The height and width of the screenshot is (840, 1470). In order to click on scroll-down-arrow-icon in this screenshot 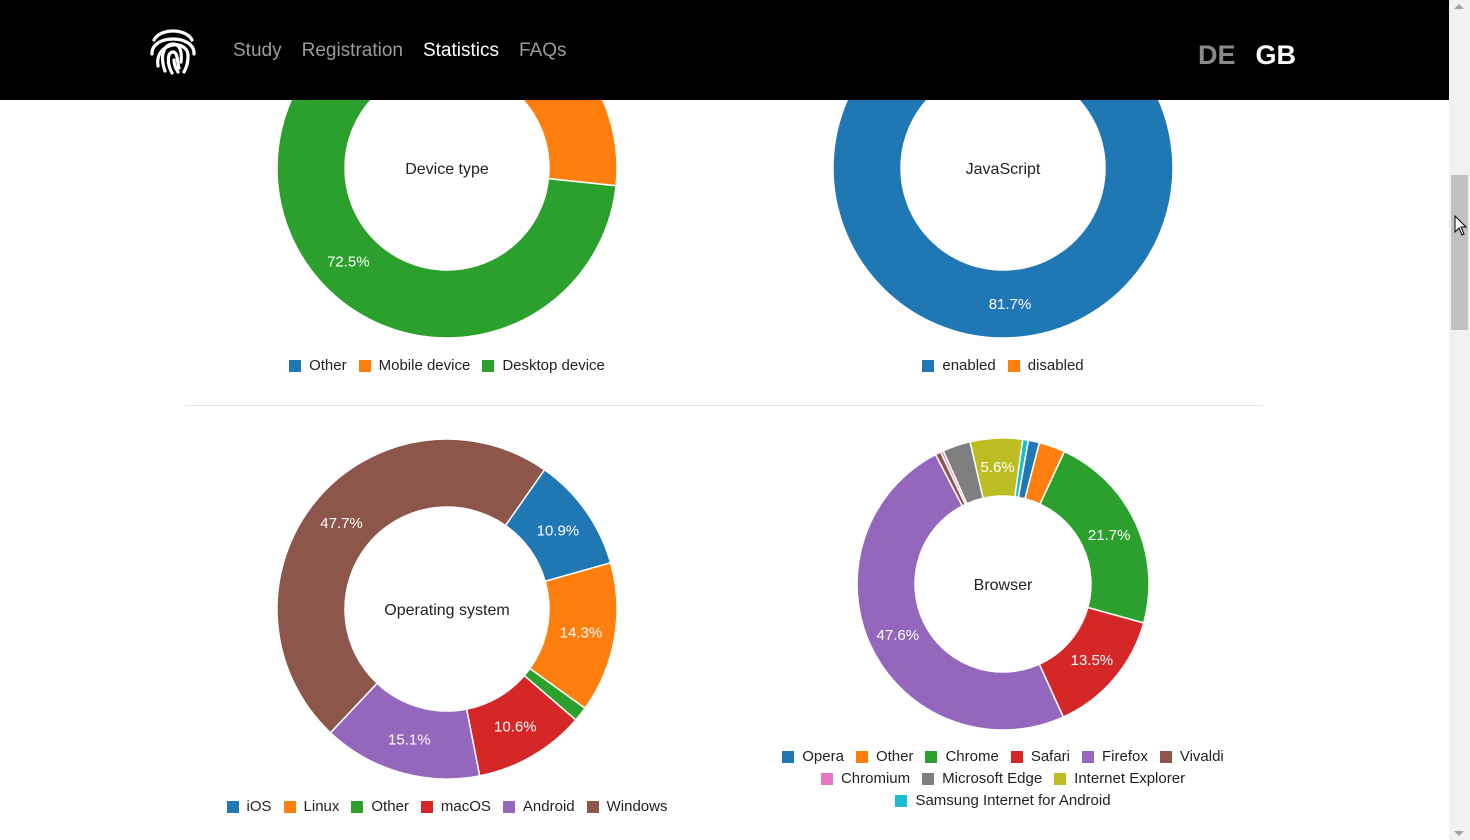, I will do `click(1459, 833)`.